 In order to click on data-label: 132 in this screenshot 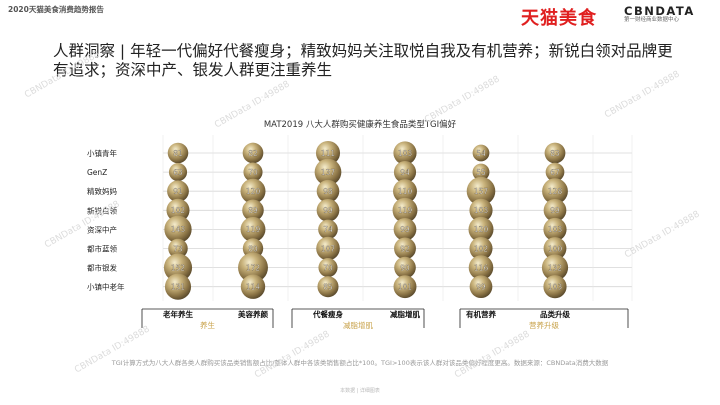, I will do `click(555, 267)`.